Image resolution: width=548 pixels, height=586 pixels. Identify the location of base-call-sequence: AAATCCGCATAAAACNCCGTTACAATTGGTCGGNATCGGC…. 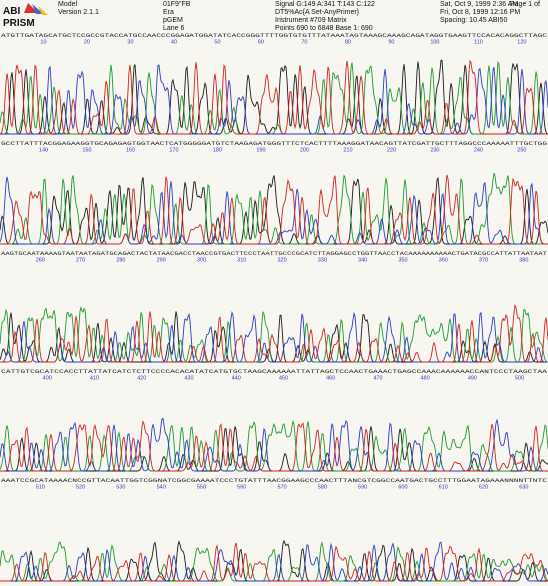
(274, 481).